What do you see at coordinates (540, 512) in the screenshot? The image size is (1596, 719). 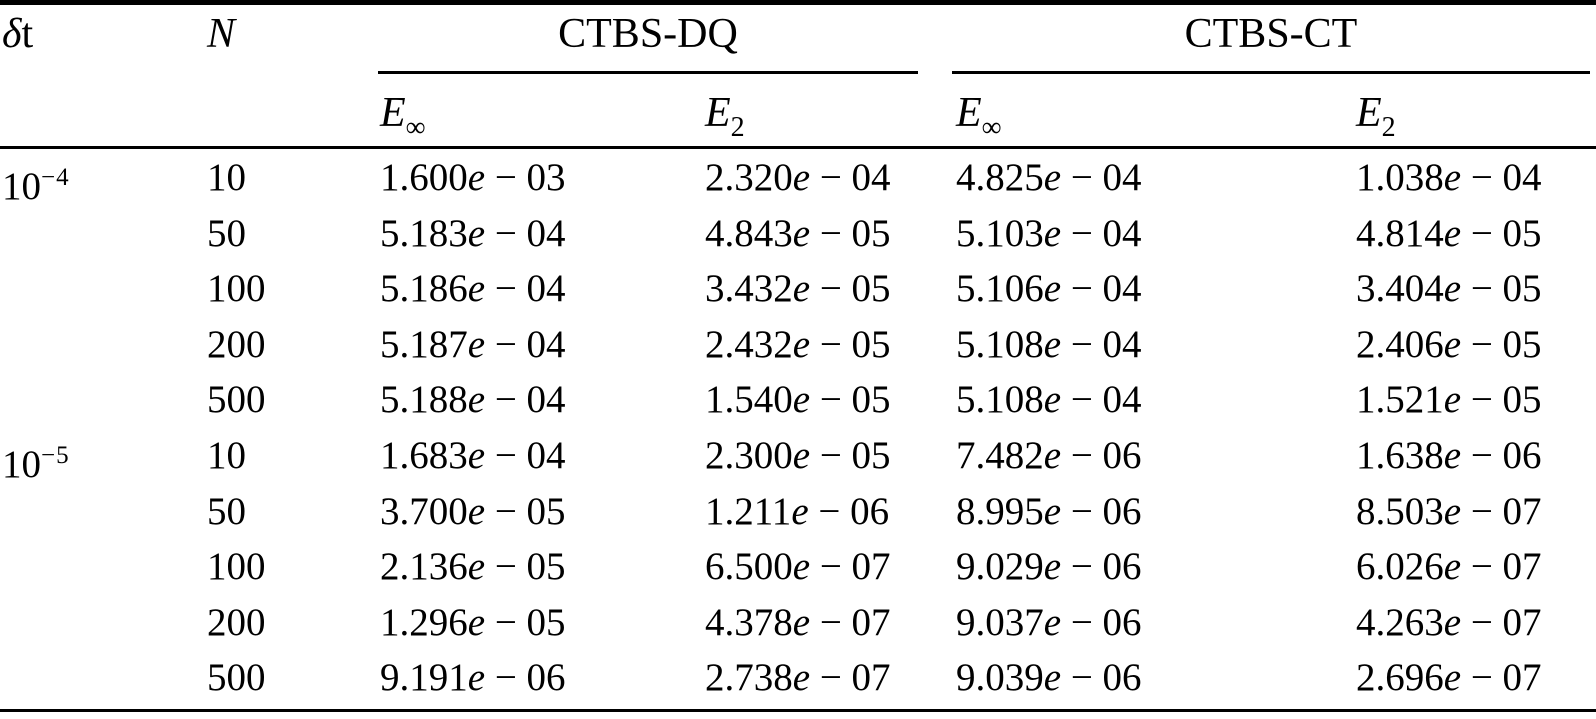 I see `cell-dq-einf: 3.700e − 05` at bounding box center [540, 512].